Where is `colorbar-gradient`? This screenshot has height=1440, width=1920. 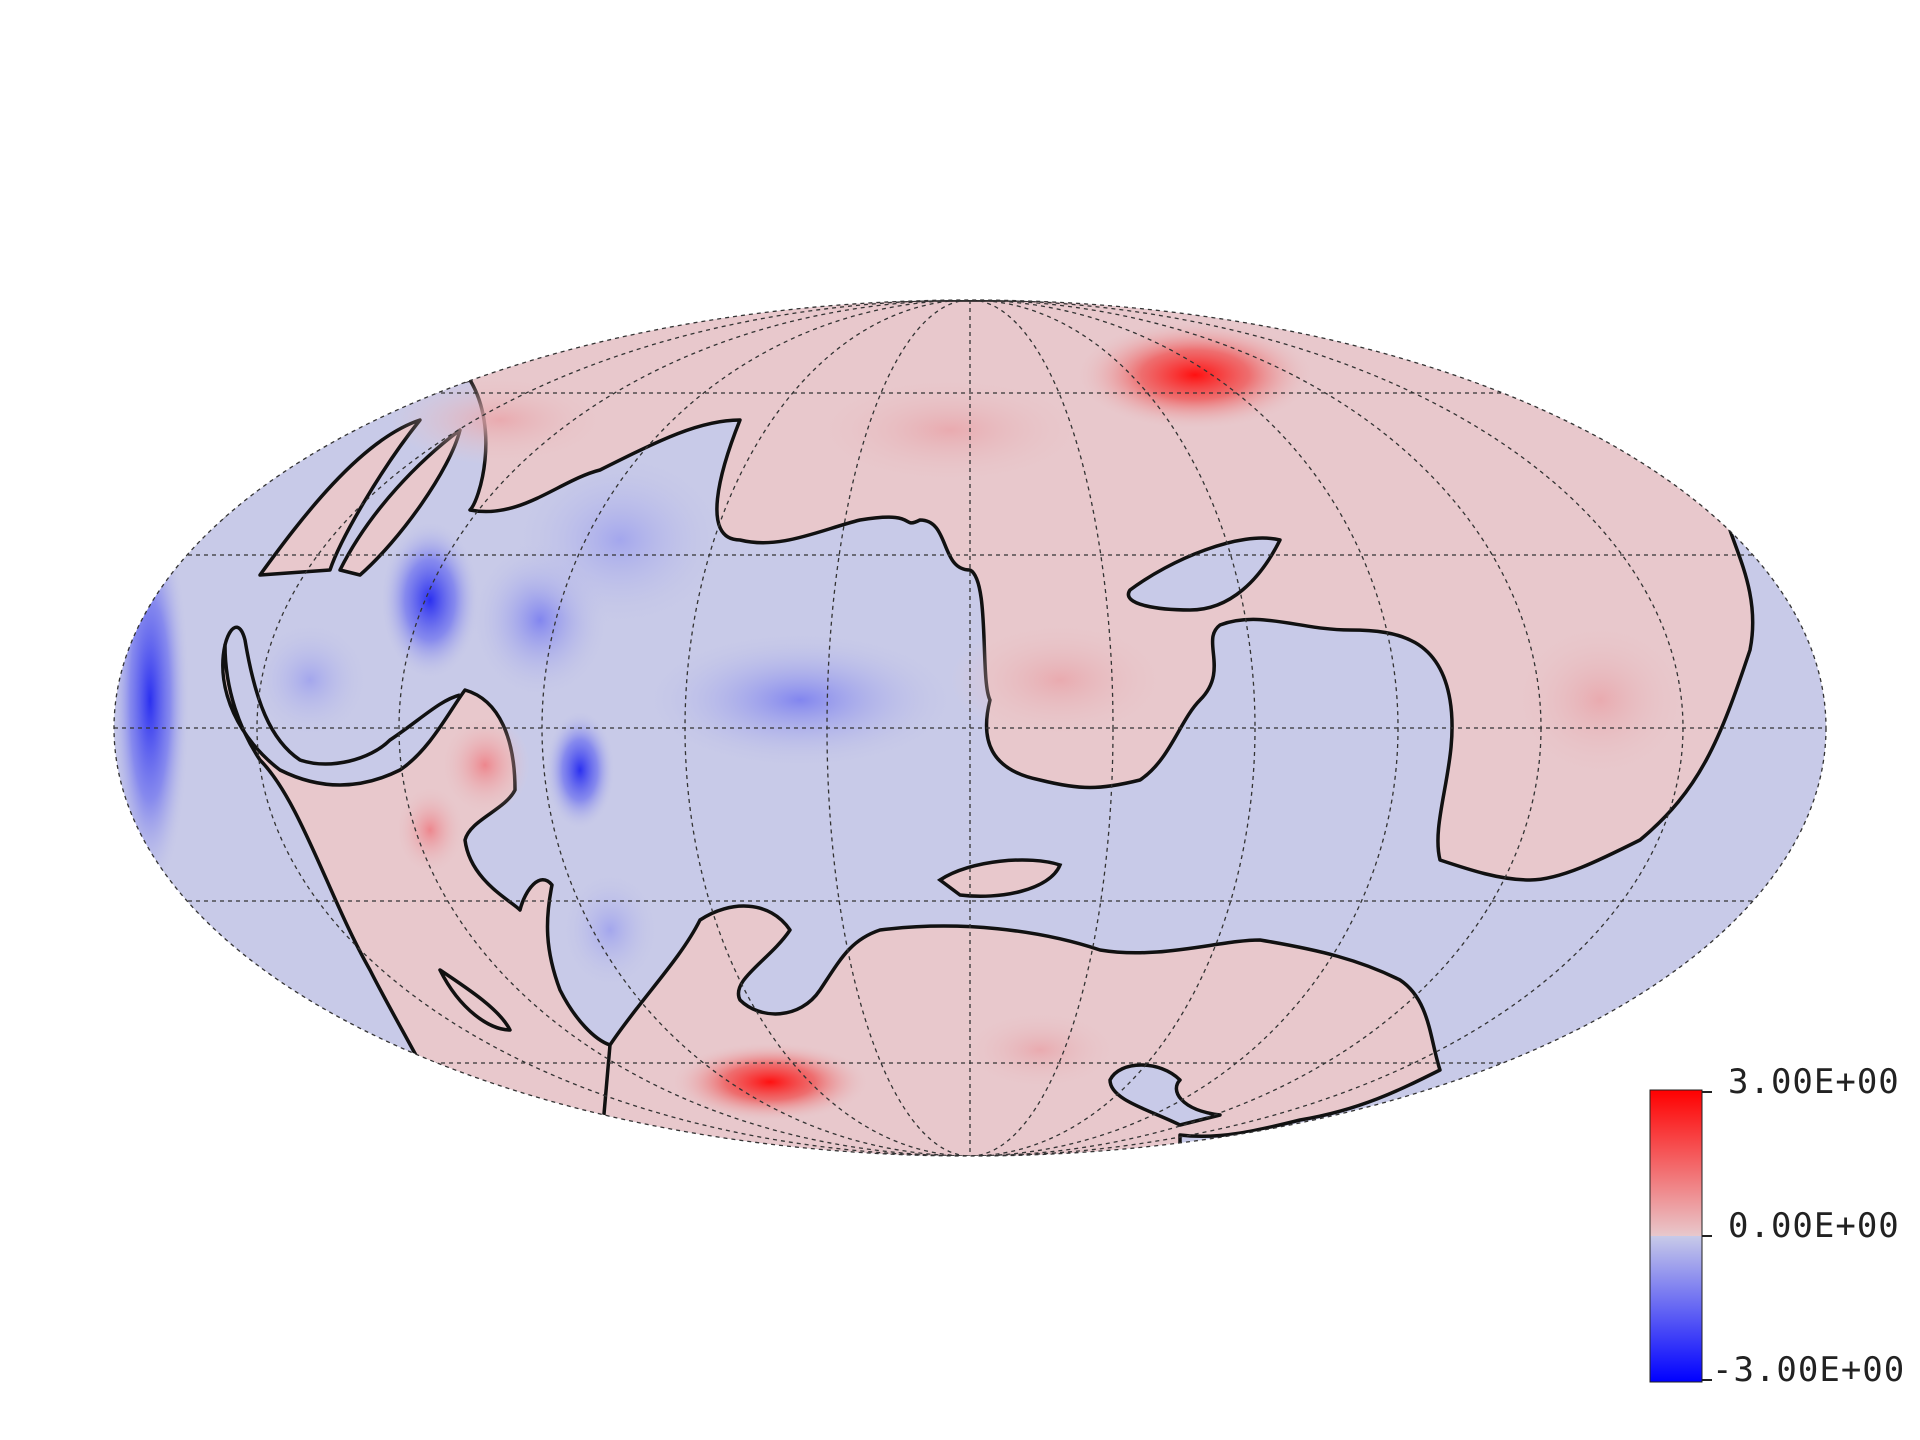
colorbar-gradient is located at coordinates (1676, 1236).